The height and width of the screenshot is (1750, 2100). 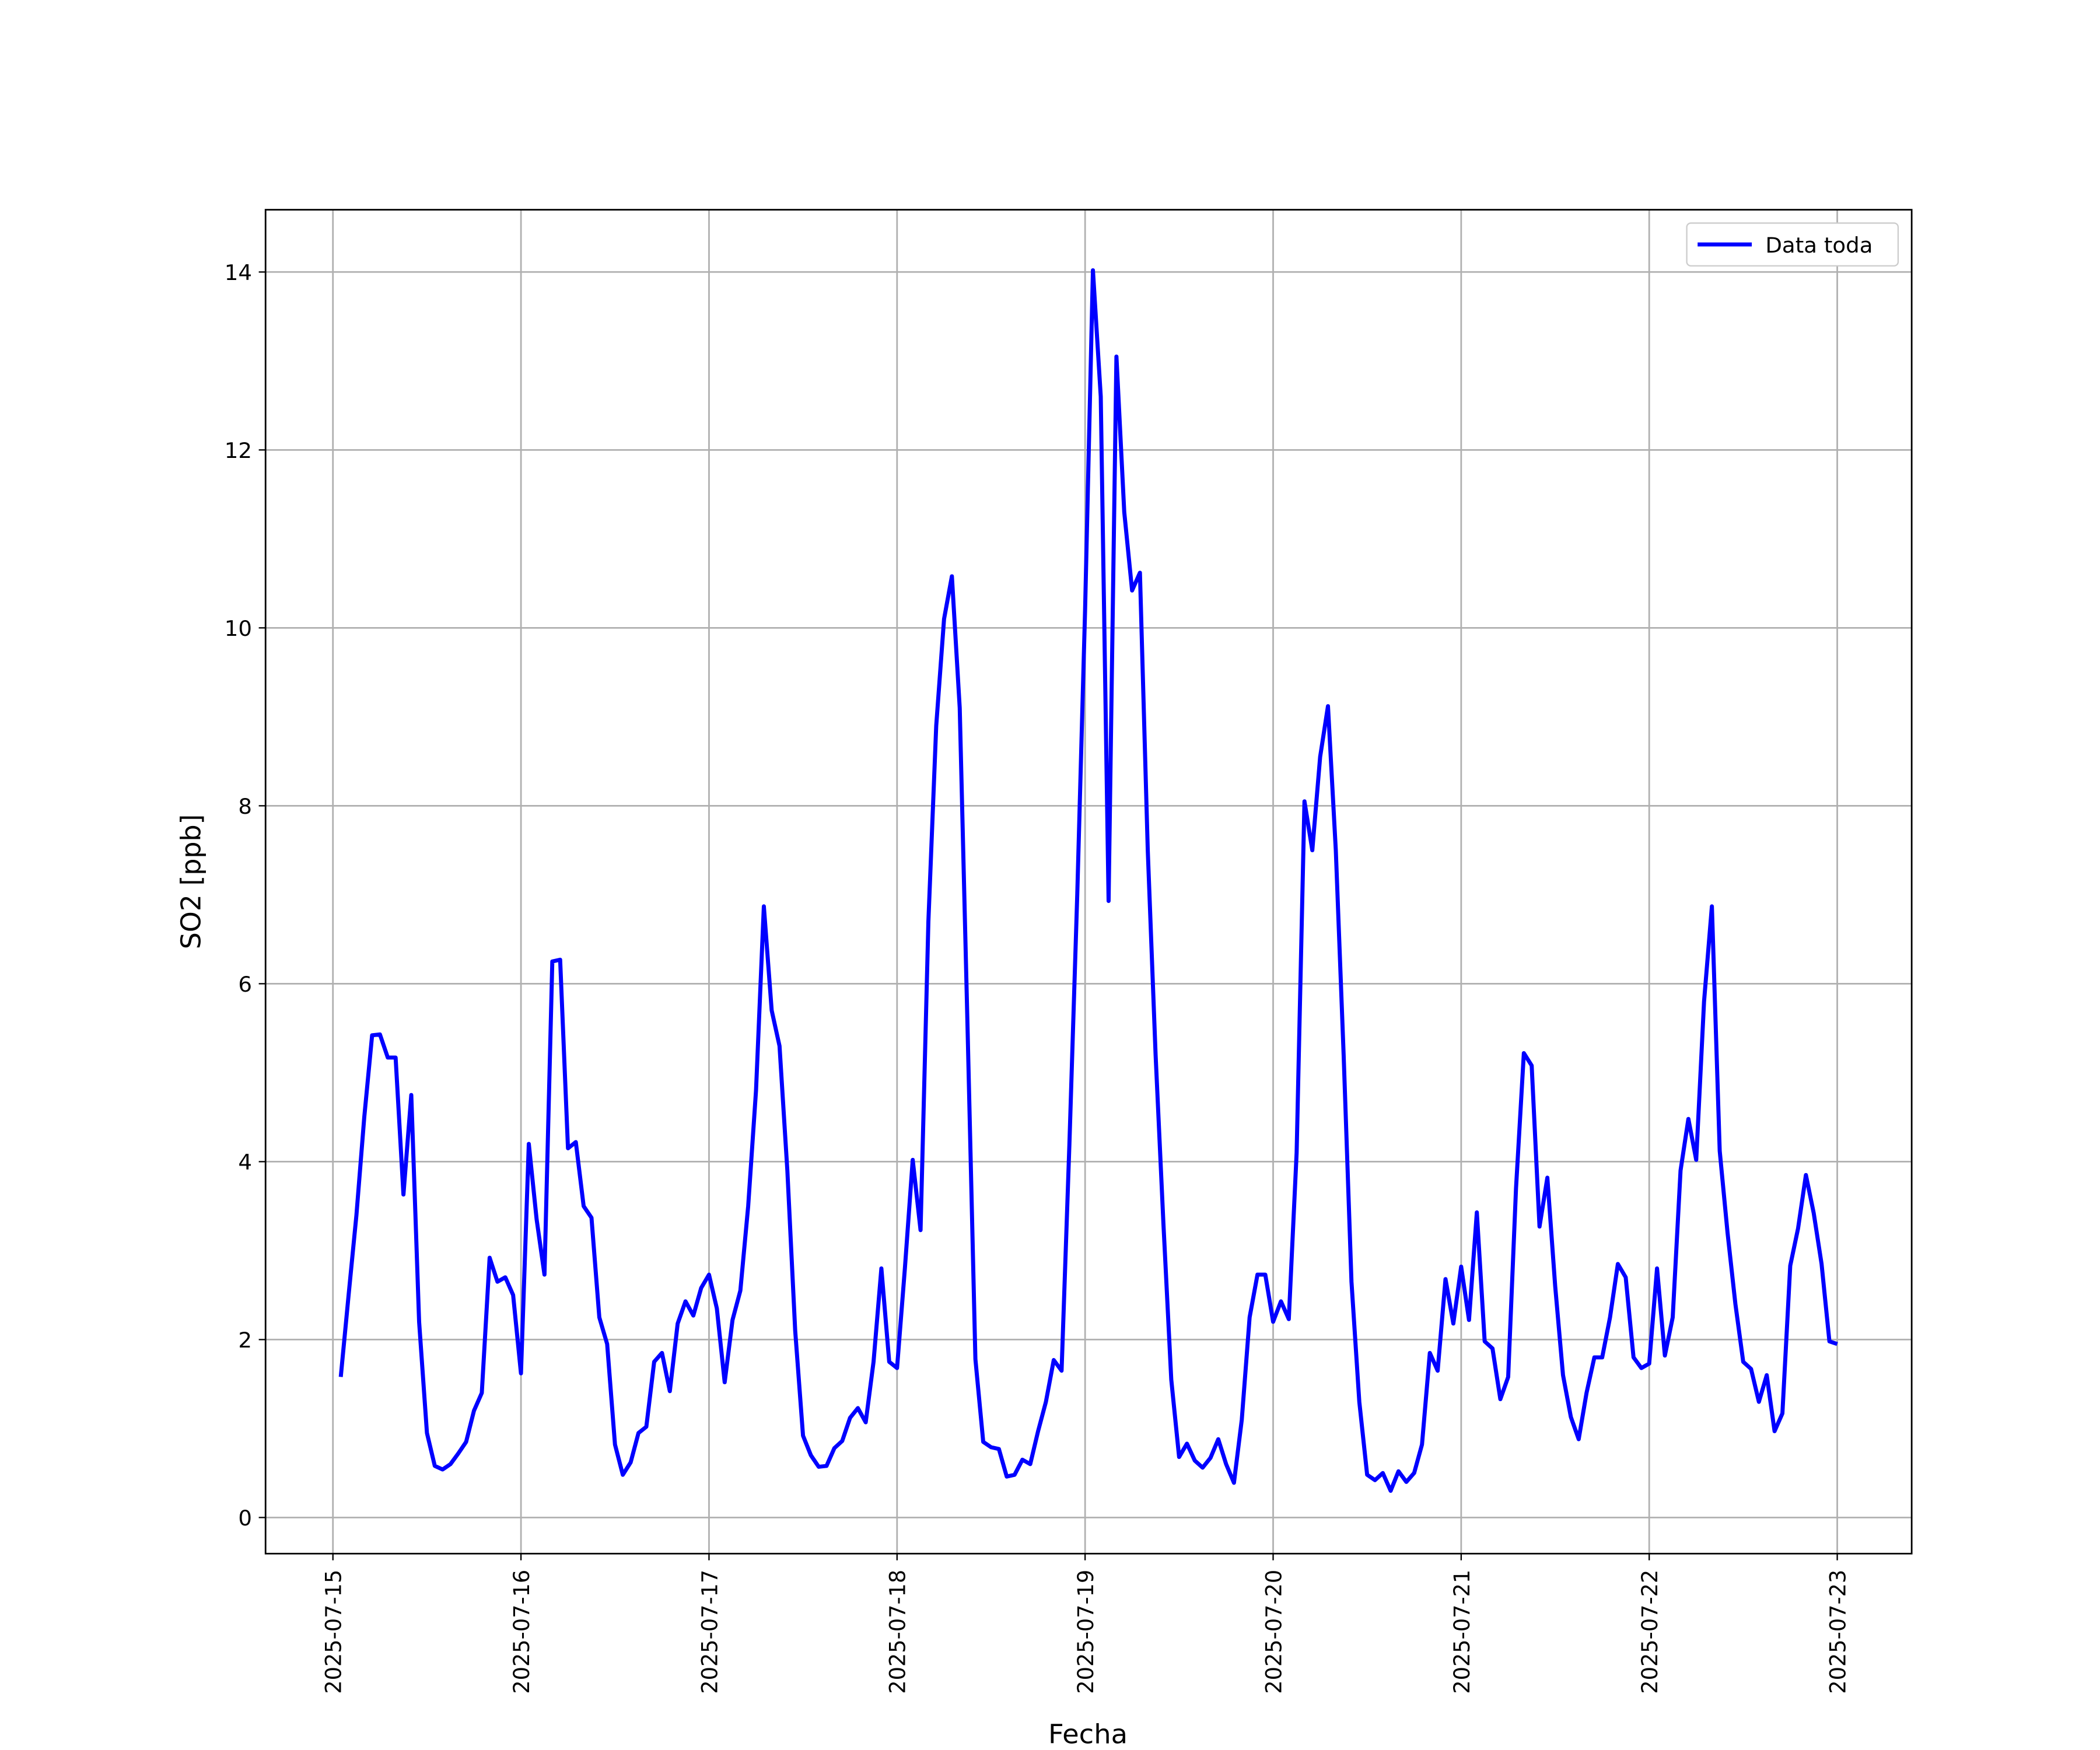 What do you see at coordinates (709, 1632) in the screenshot?
I see `x-tick-label: 2025-07-17` at bounding box center [709, 1632].